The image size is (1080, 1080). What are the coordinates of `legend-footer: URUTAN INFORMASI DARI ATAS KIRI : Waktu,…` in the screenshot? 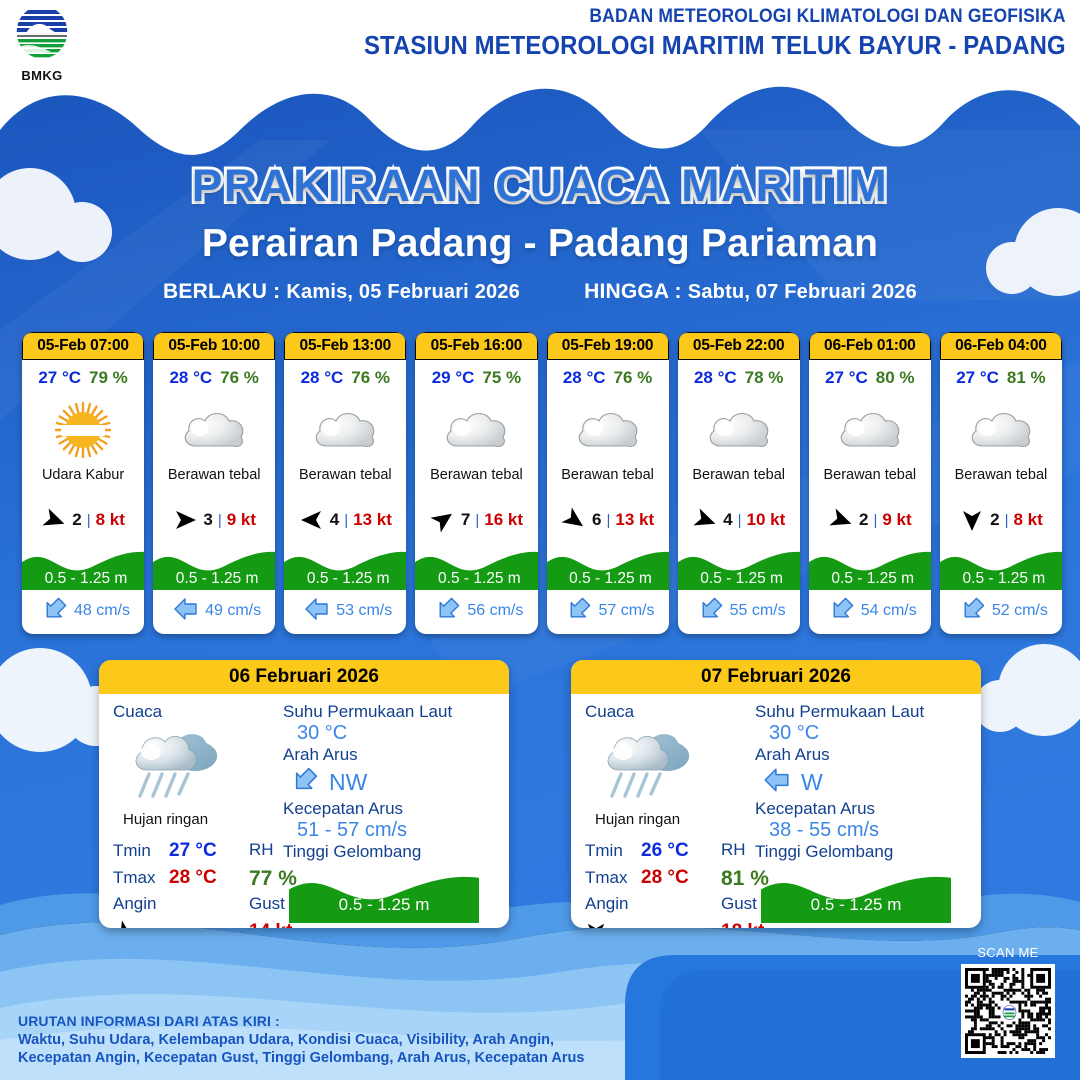 It's located at (301, 1039).